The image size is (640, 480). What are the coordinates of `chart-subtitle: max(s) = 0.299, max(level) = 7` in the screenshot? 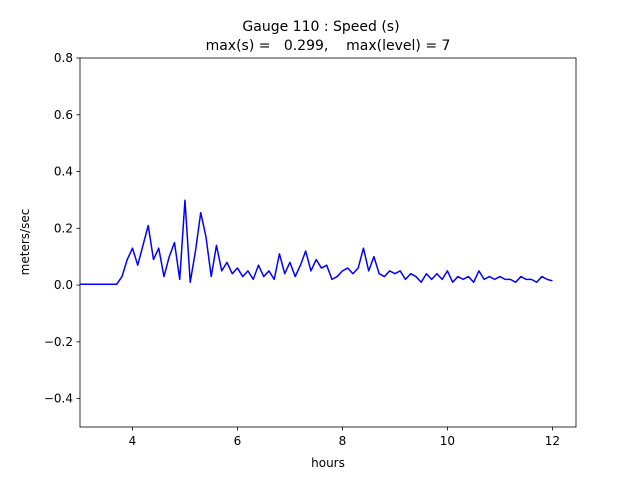 It's located at (328, 46).